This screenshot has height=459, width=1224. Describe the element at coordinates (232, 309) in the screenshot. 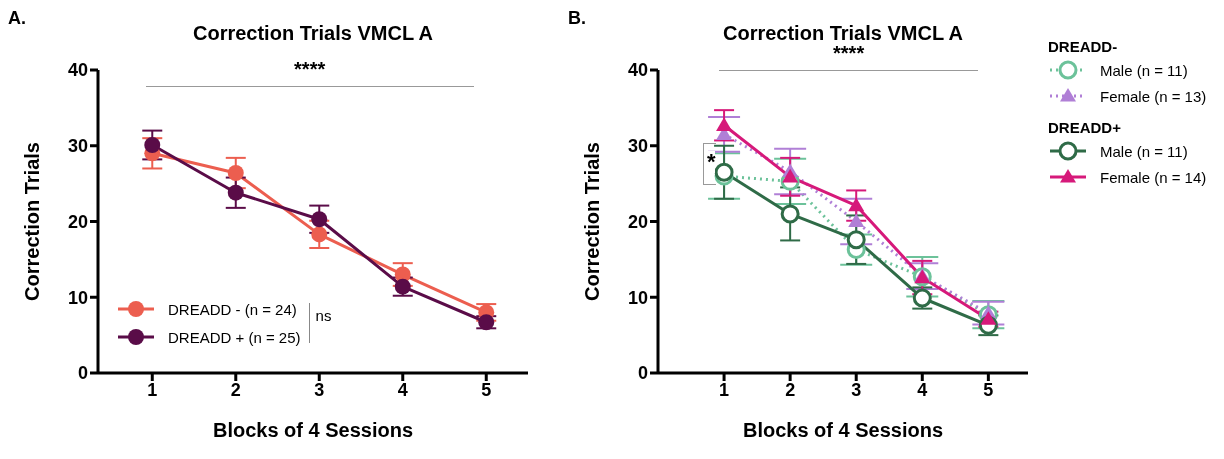

I see `legend-label: DREADD - (n = 24)` at that location.